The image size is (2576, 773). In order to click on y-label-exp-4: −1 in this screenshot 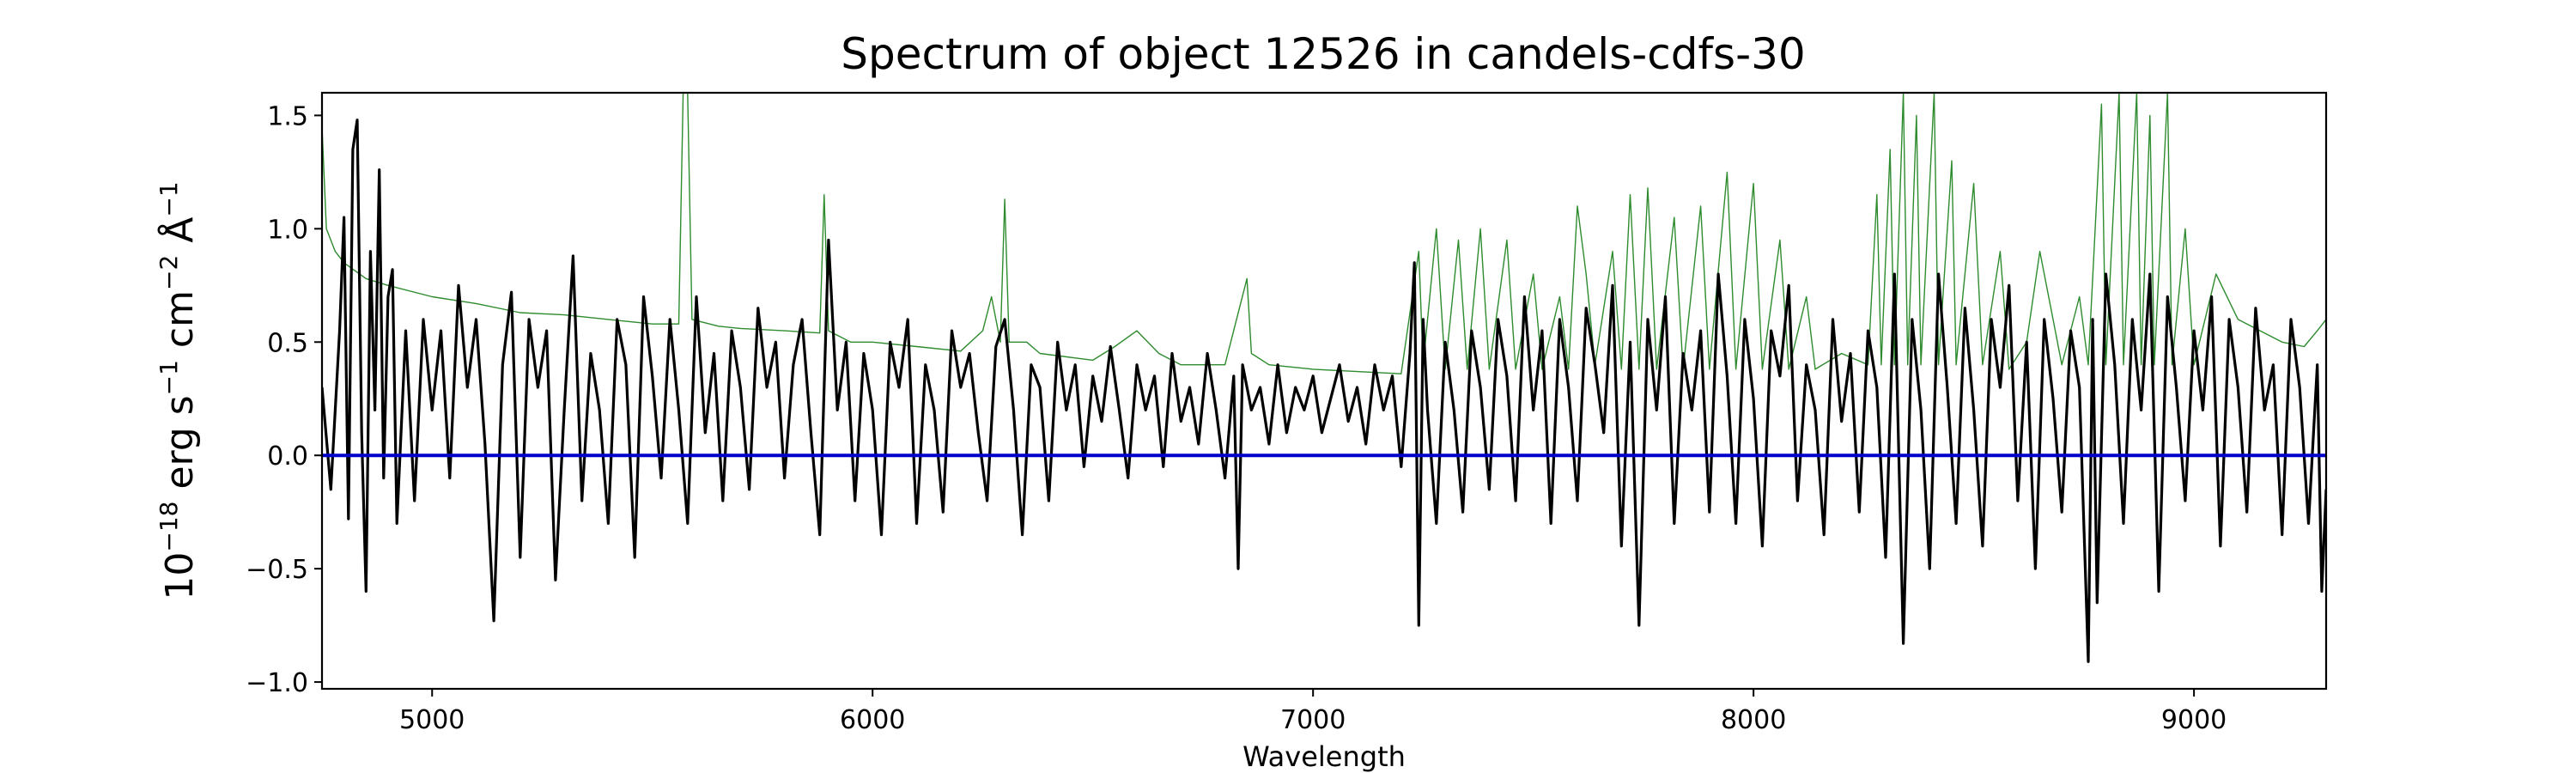, I will do `click(169, 198)`.